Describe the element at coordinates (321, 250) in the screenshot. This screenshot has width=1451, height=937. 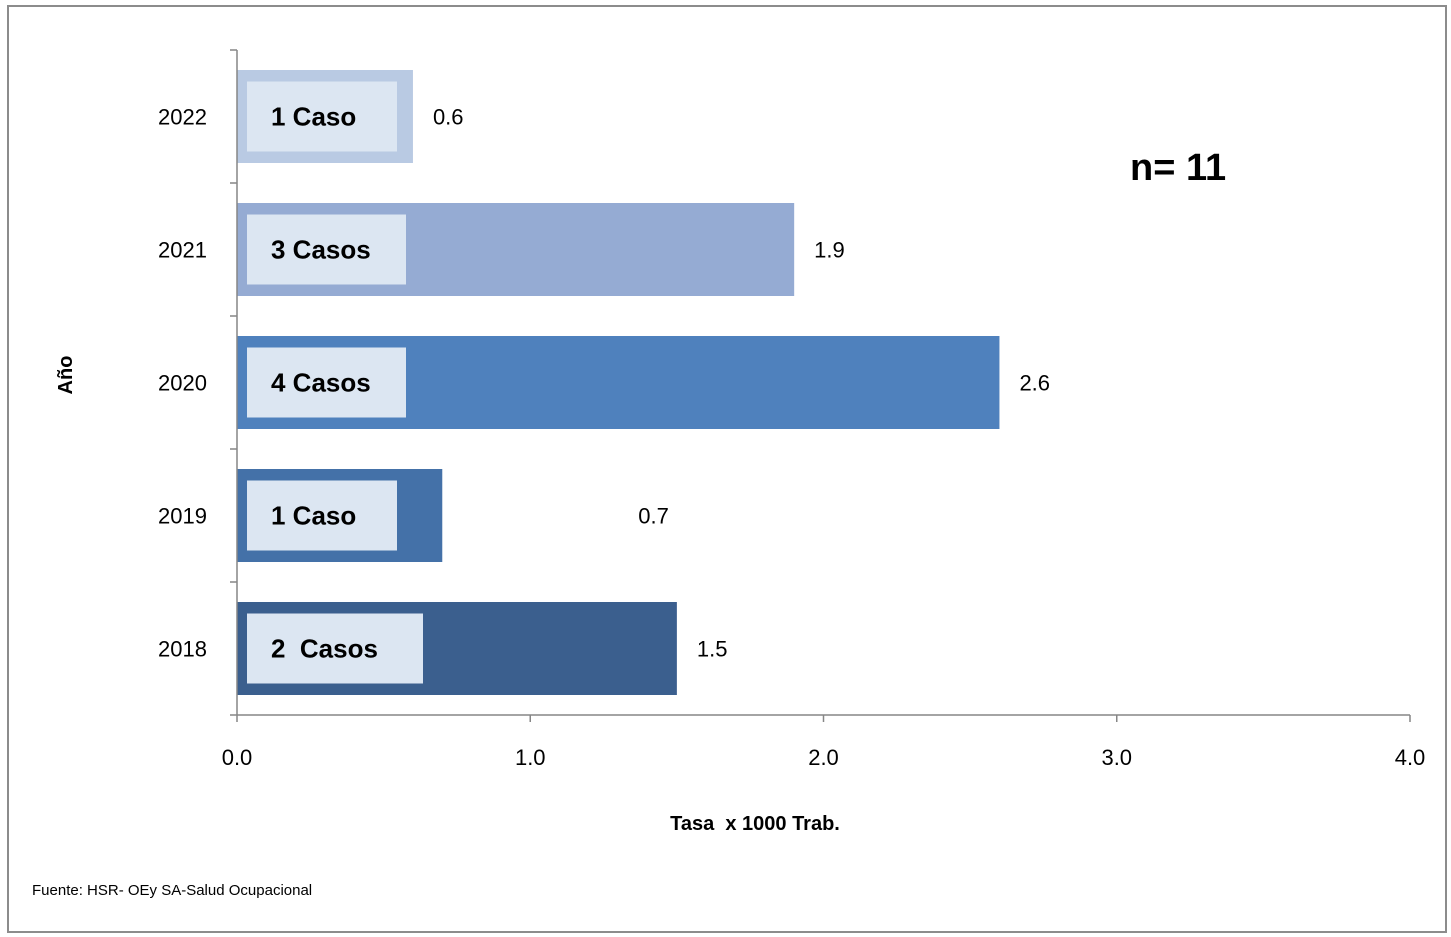
I see `bar-label-2021: 3 Casos` at that location.